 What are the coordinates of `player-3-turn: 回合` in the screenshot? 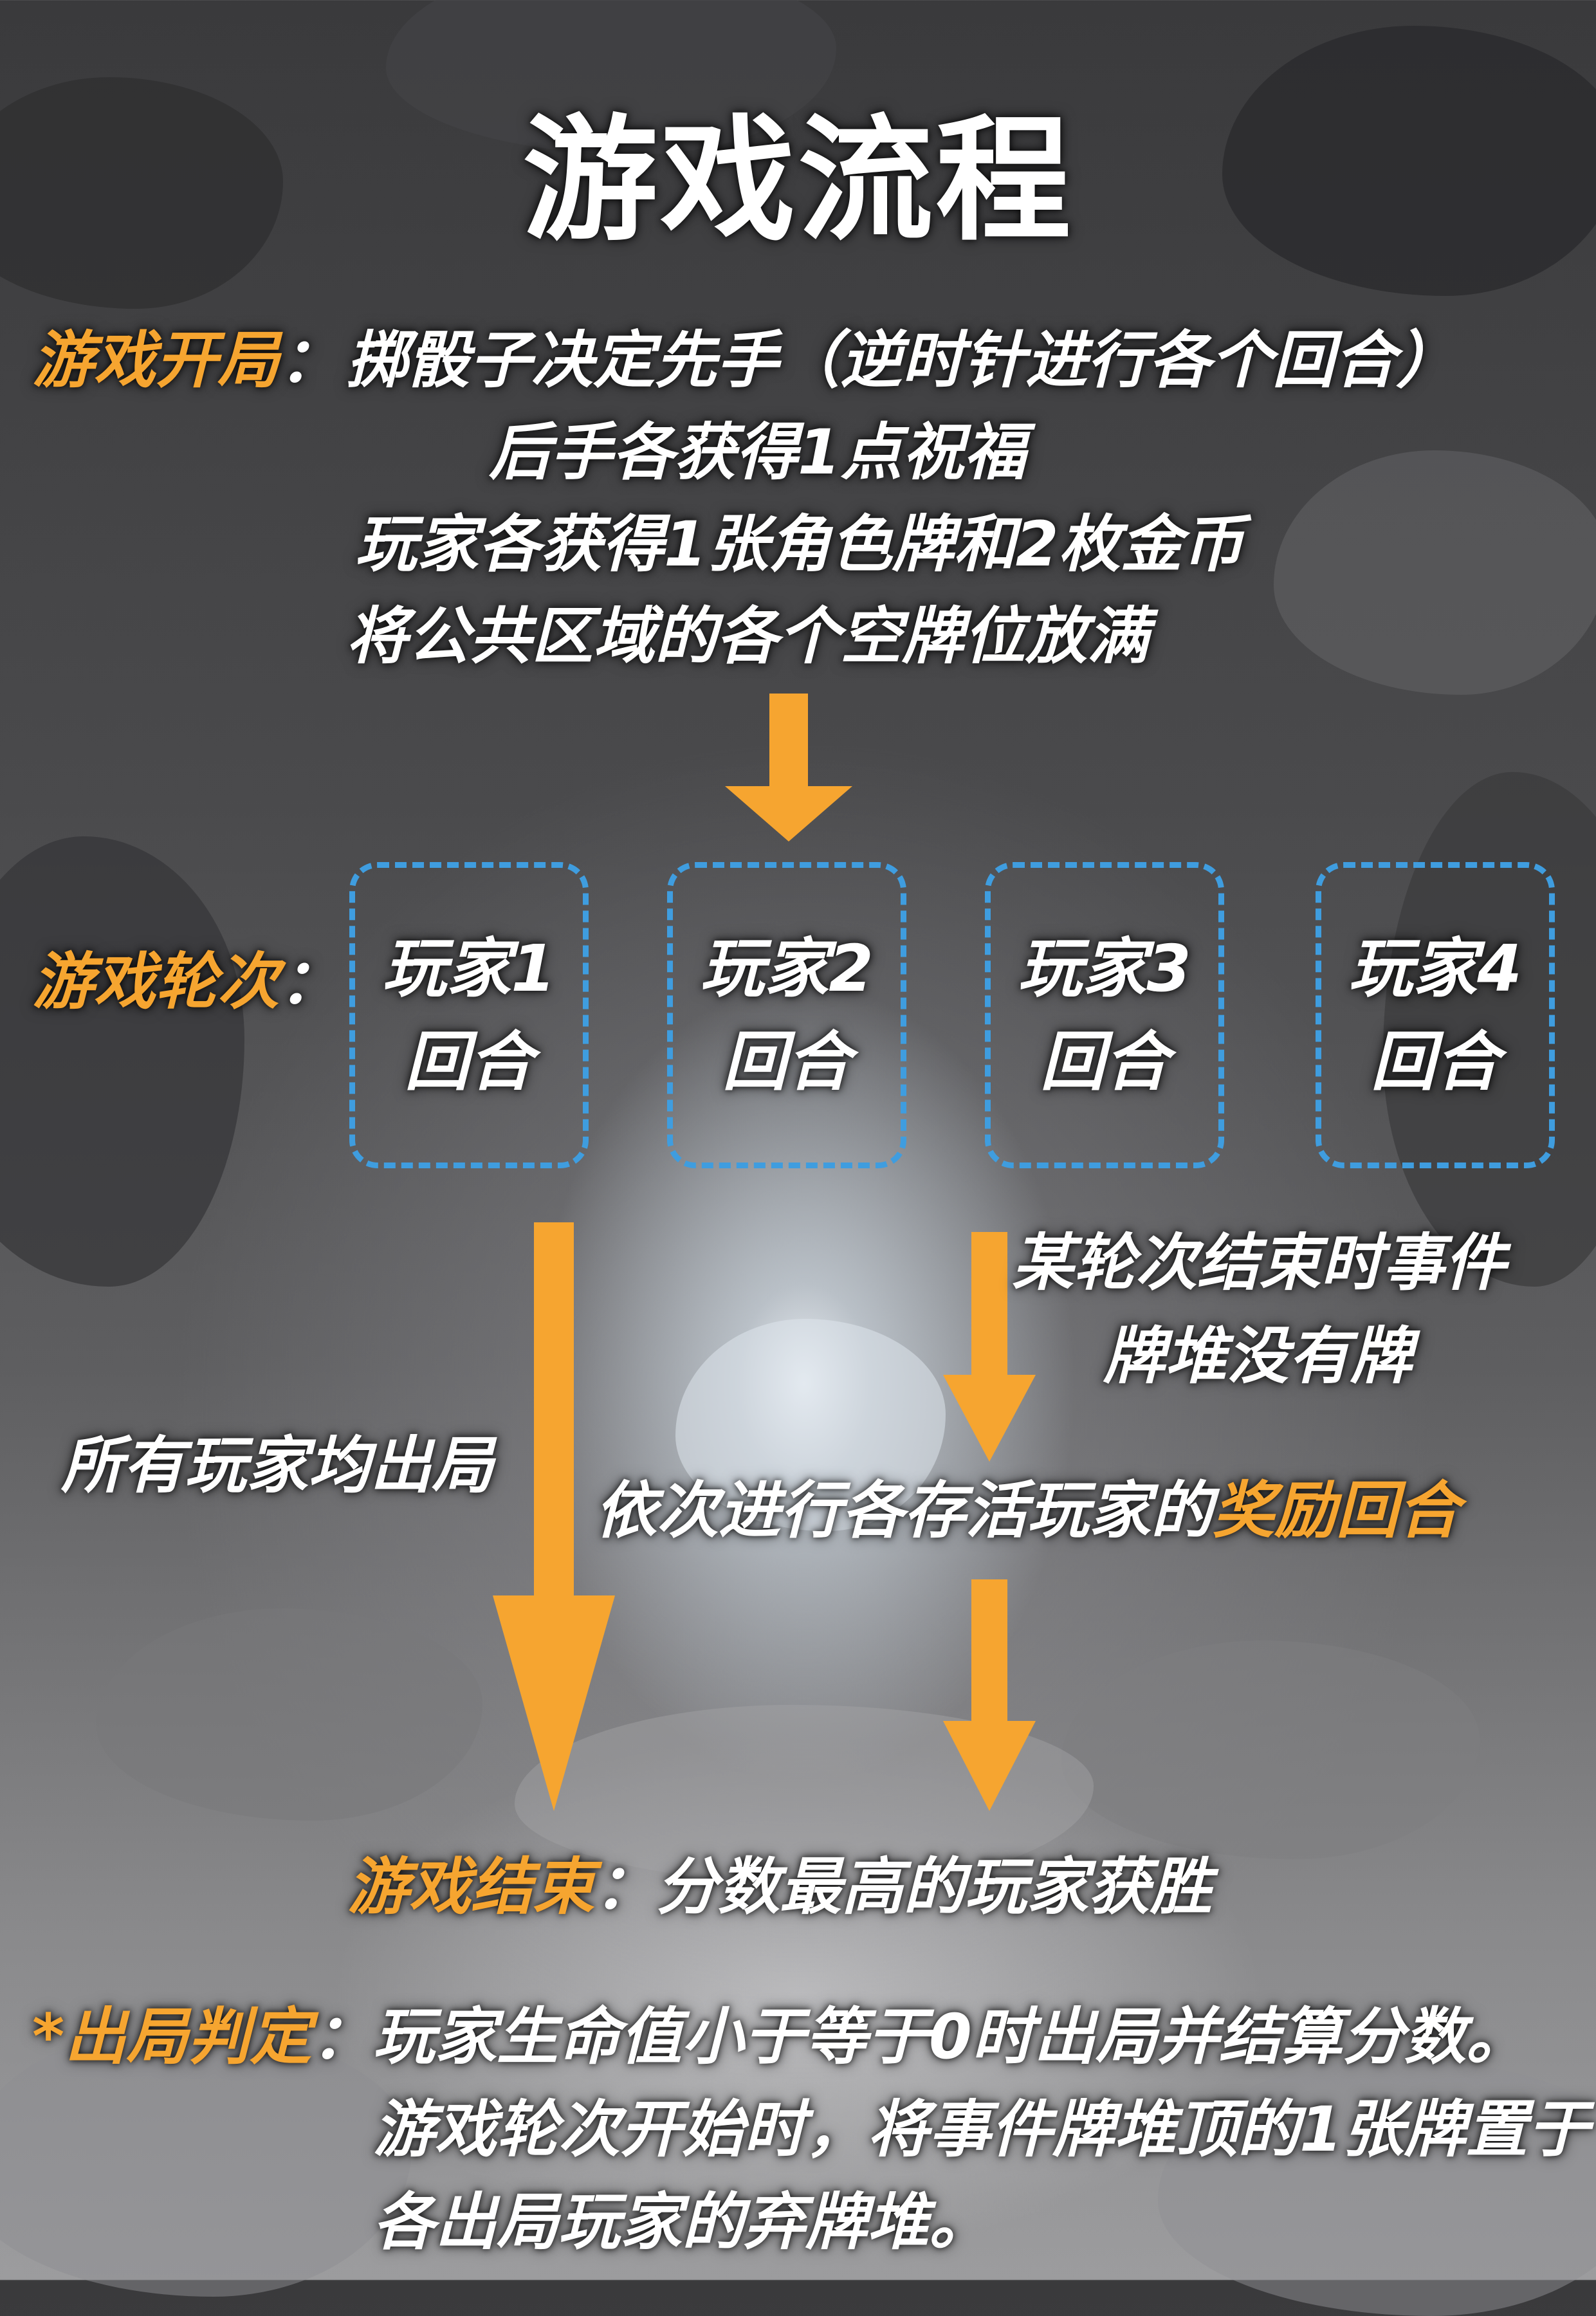 It's located at (1104, 1061).